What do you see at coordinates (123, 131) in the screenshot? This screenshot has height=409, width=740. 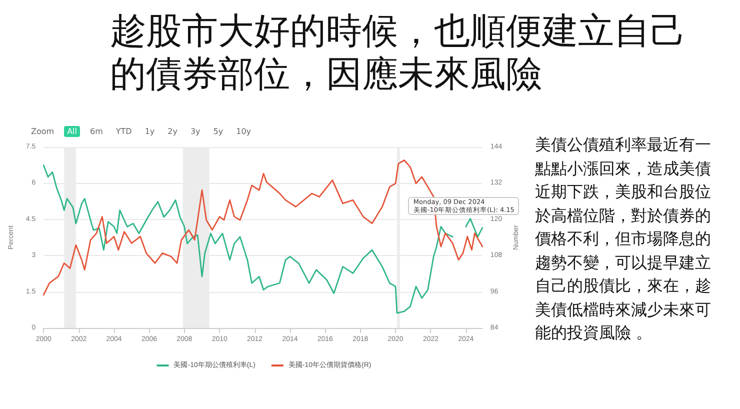 I see `text: YTD` at bounding box center [123, 131].